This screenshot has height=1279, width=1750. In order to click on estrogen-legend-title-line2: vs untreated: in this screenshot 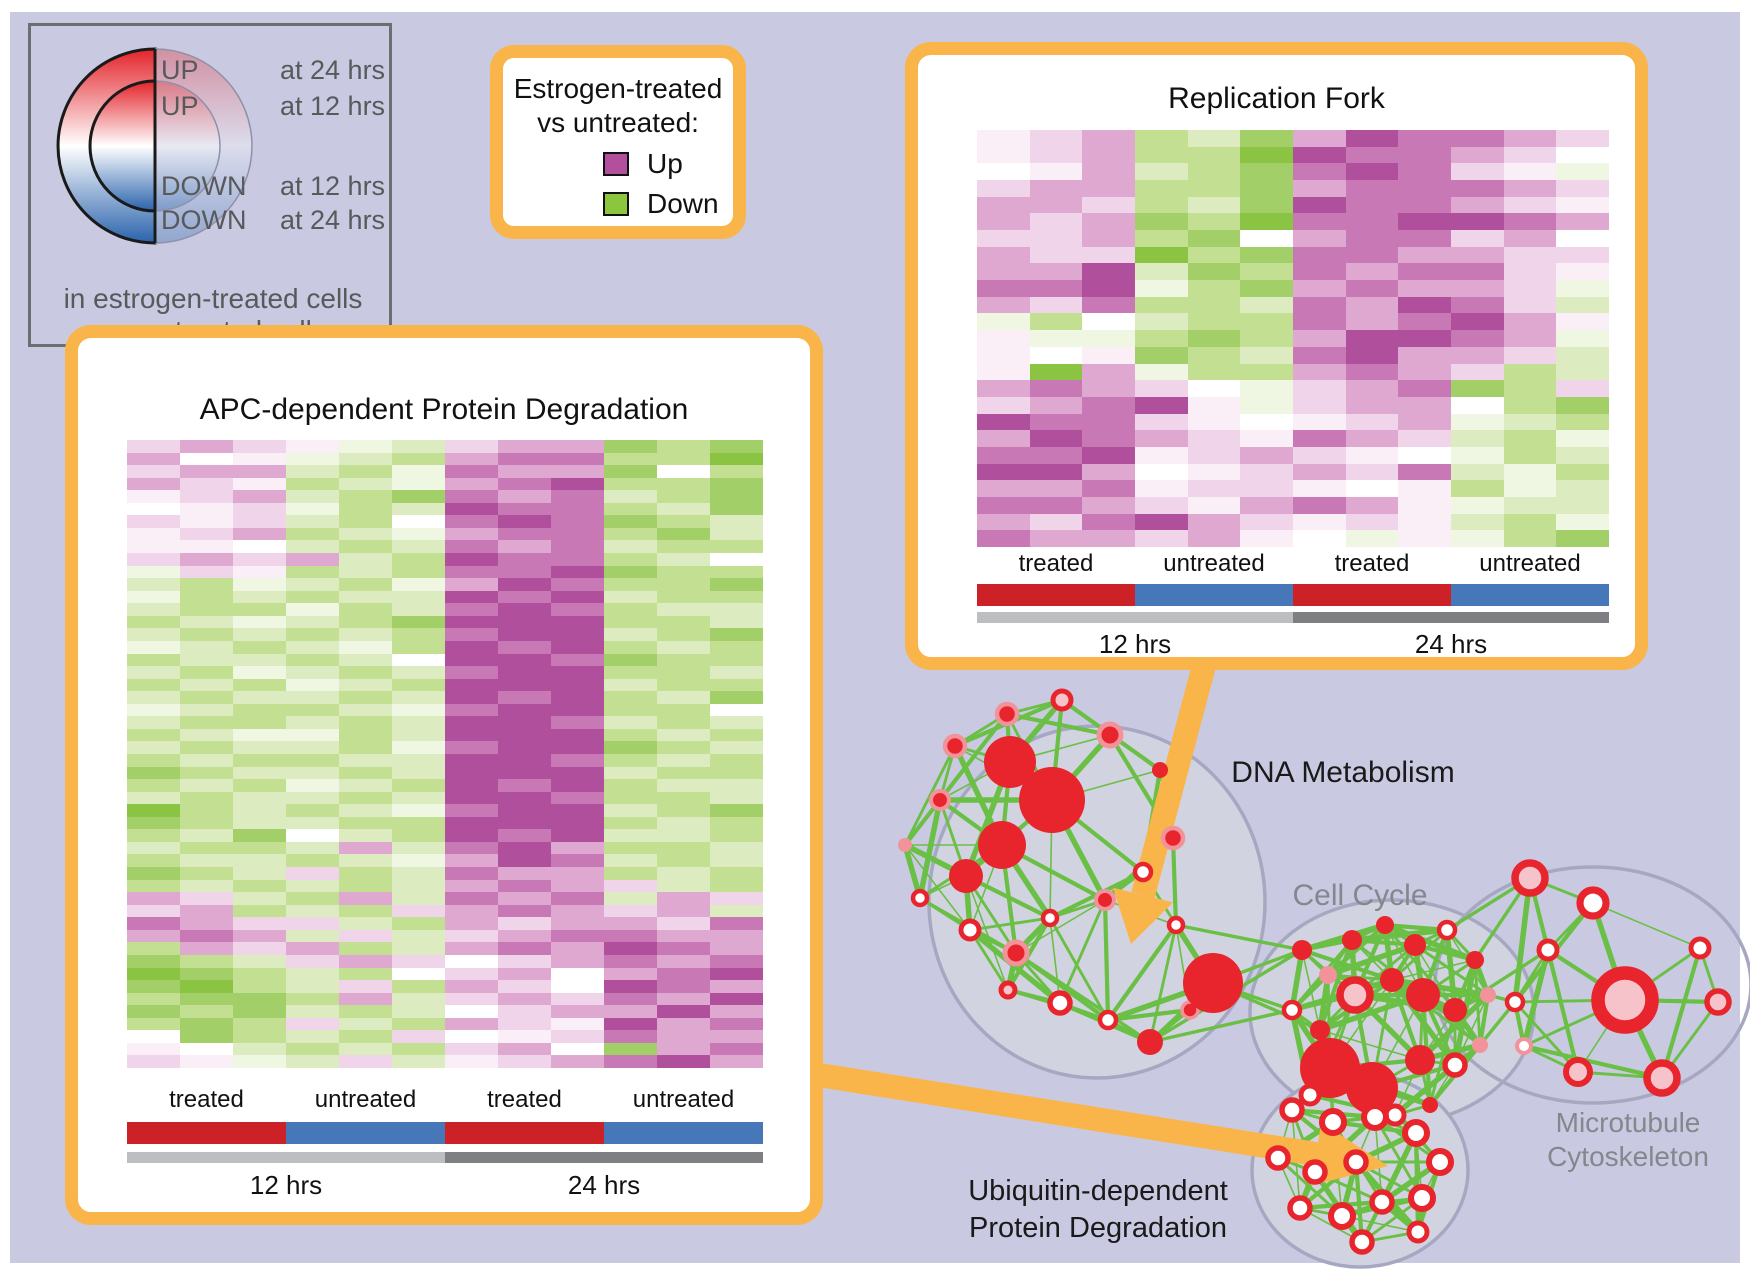, I will do `click(618, 122)`.